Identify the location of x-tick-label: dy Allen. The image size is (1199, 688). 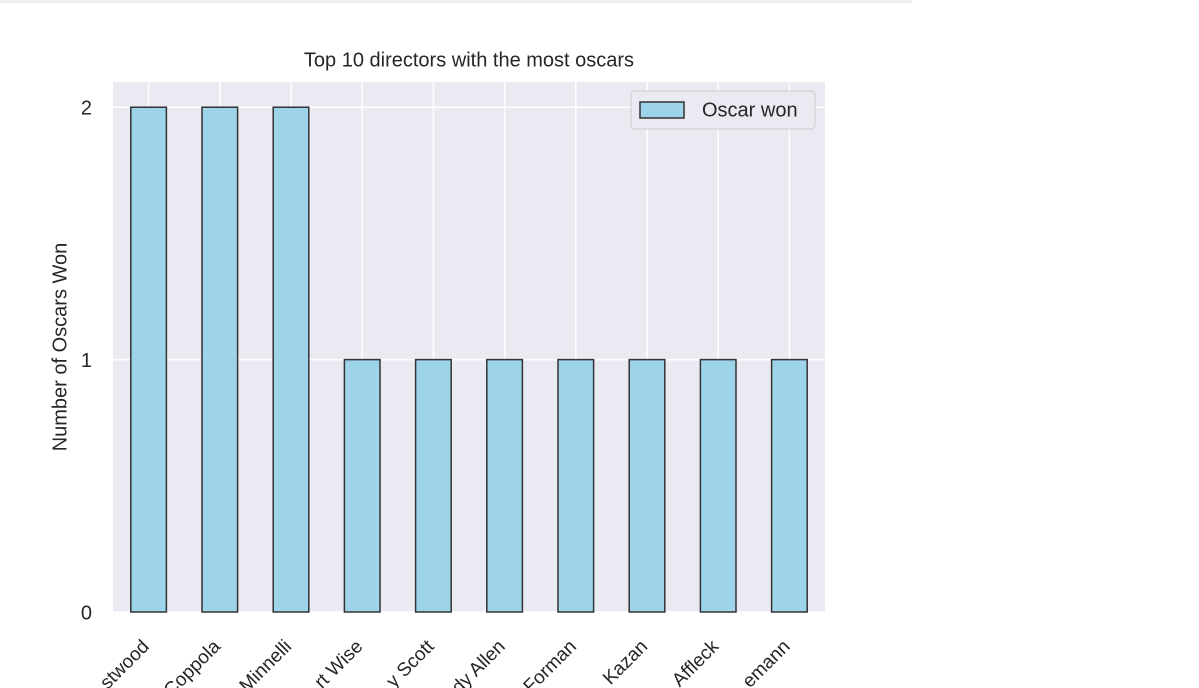
(479, 662).